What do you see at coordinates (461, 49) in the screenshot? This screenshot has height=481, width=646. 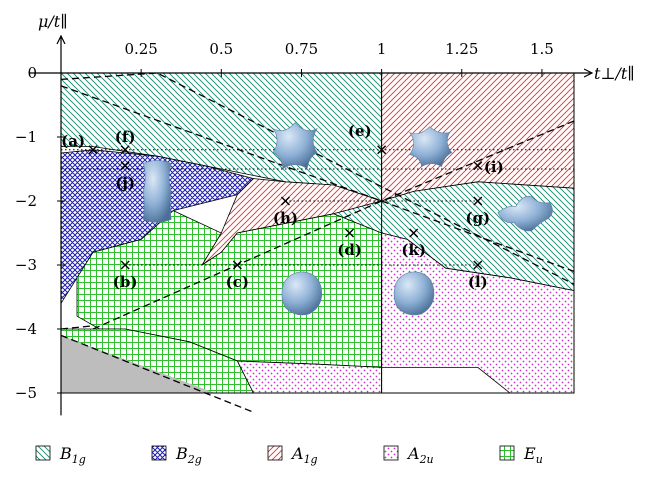 I see `x-tick-label-4: 1.25` at bounding box center [461, 49].